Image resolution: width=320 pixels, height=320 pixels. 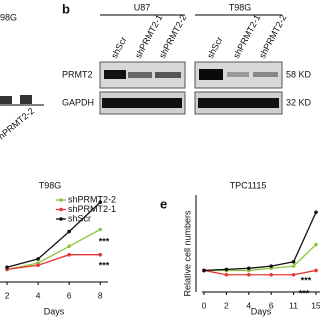 What do you see at coordinates (299, 74) in the screenshot?
I see `size-label: 58 KD` at bounding box center [299, 74].